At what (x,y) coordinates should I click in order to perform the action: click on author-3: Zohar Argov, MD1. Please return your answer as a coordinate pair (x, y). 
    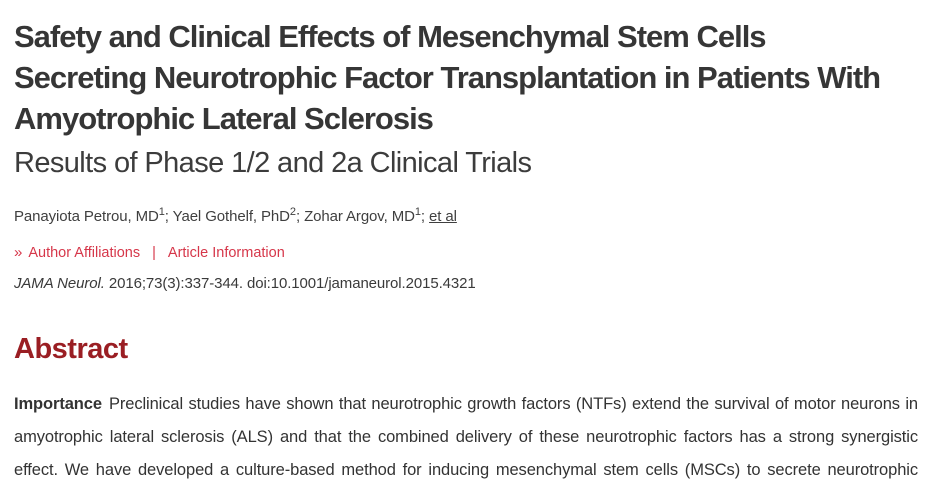
    Looking at the image, I should click on (362, 216).